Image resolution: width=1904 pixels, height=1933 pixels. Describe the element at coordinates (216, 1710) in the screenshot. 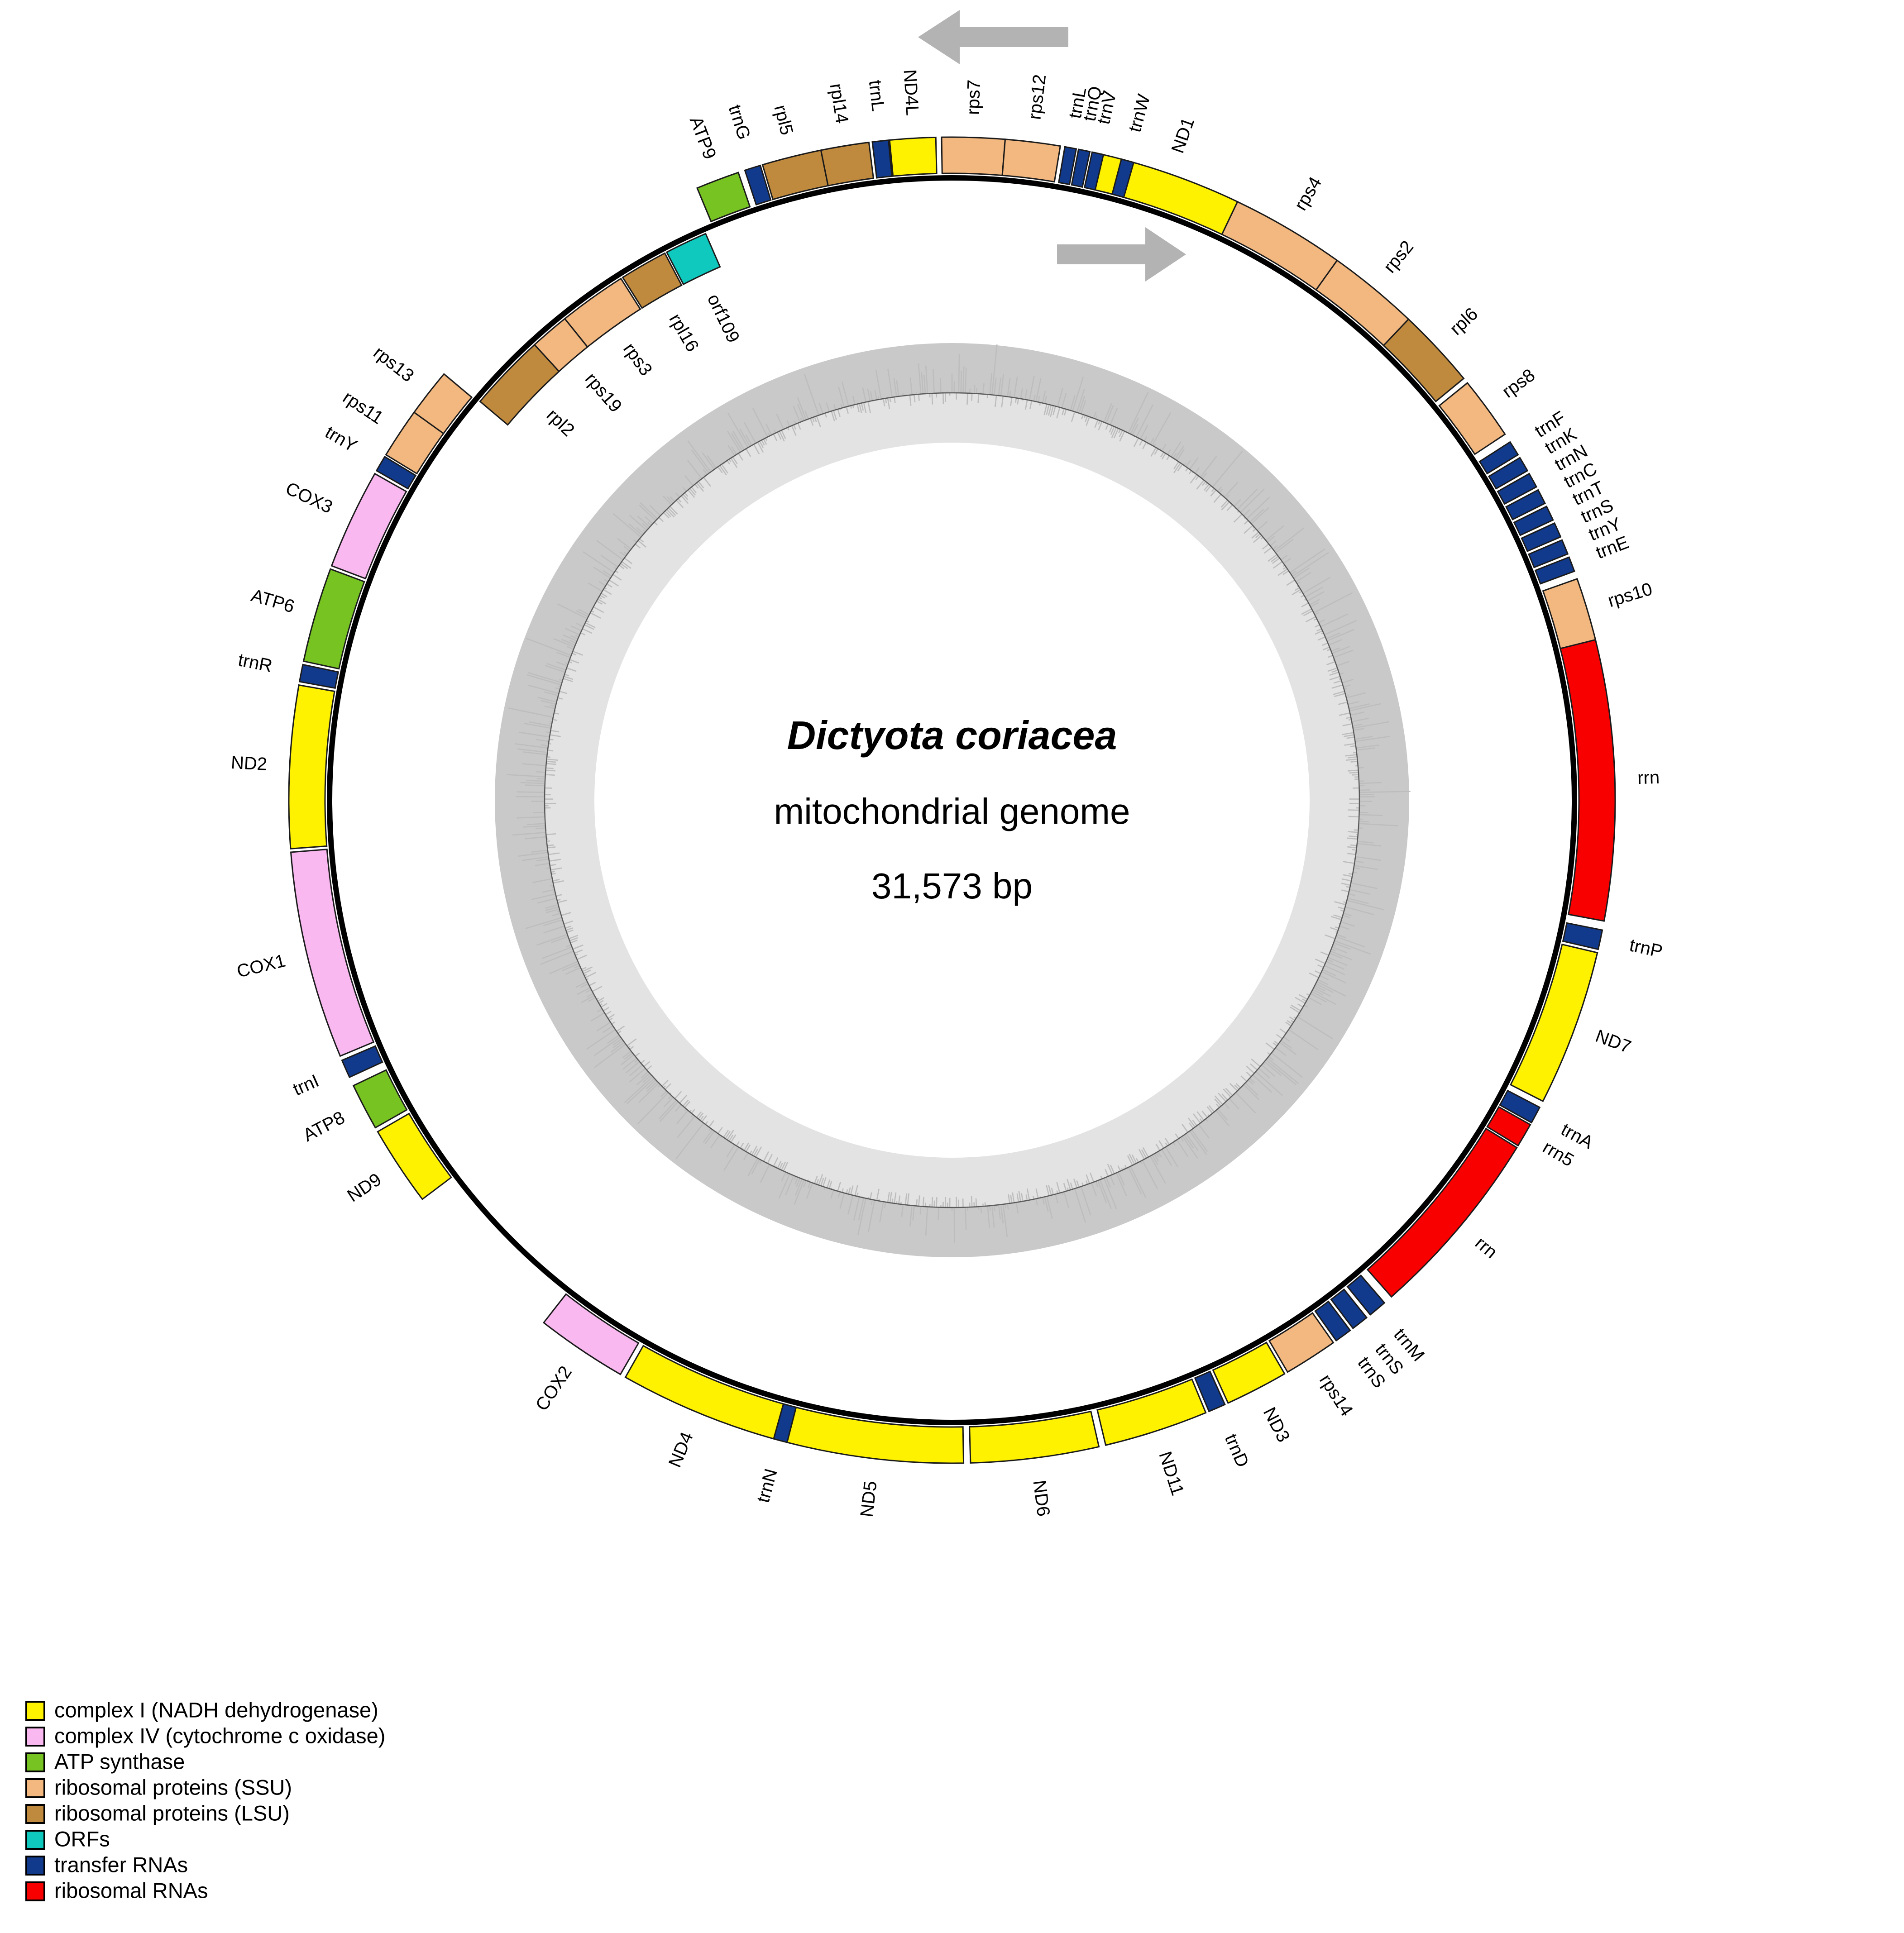

I see `legend-label-complex-I: complex I (NADH dehydrogenase)` at that location.